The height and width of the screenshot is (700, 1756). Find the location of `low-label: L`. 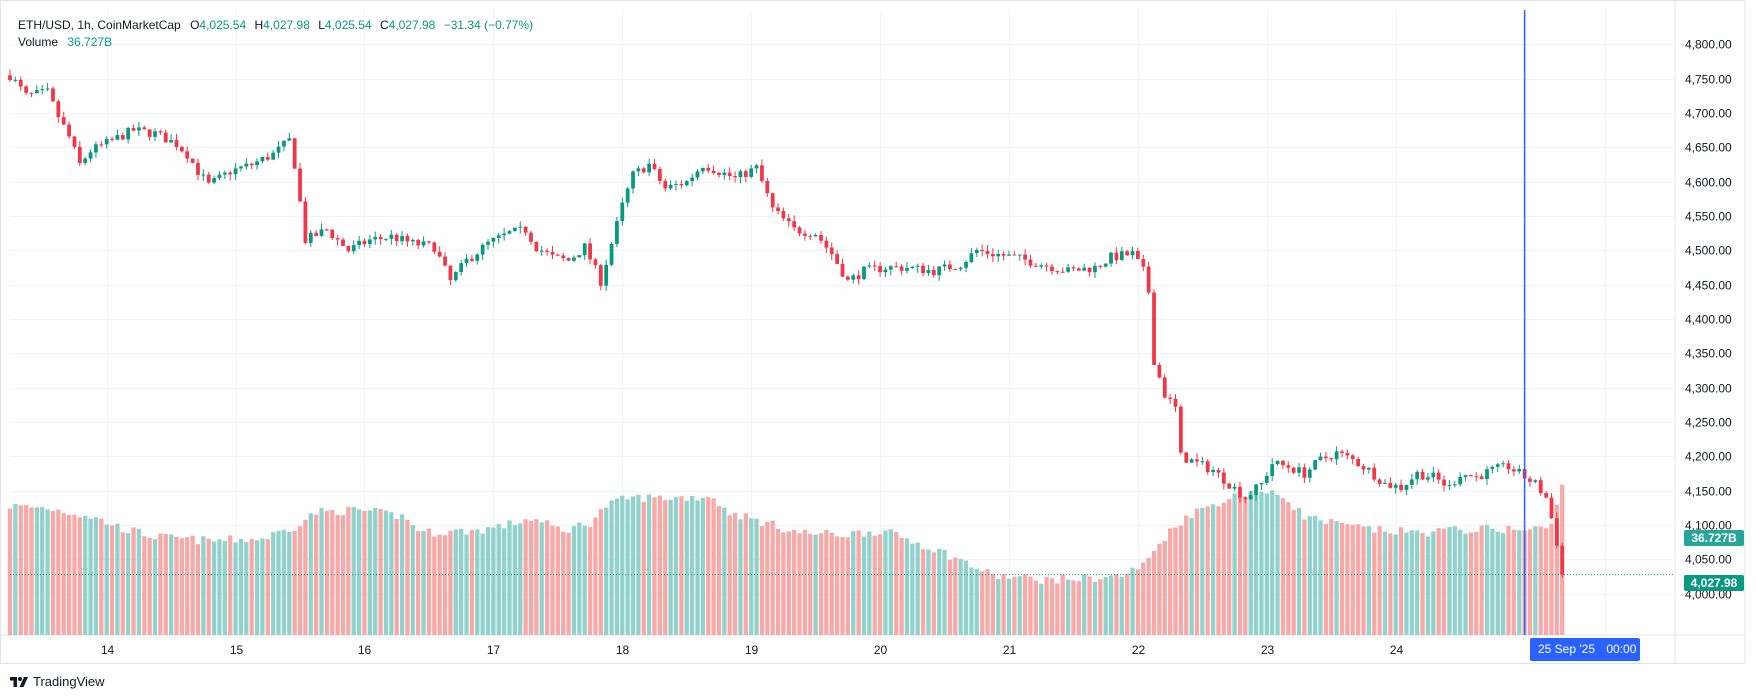

low-label: L is located at coordinates (321, 25).